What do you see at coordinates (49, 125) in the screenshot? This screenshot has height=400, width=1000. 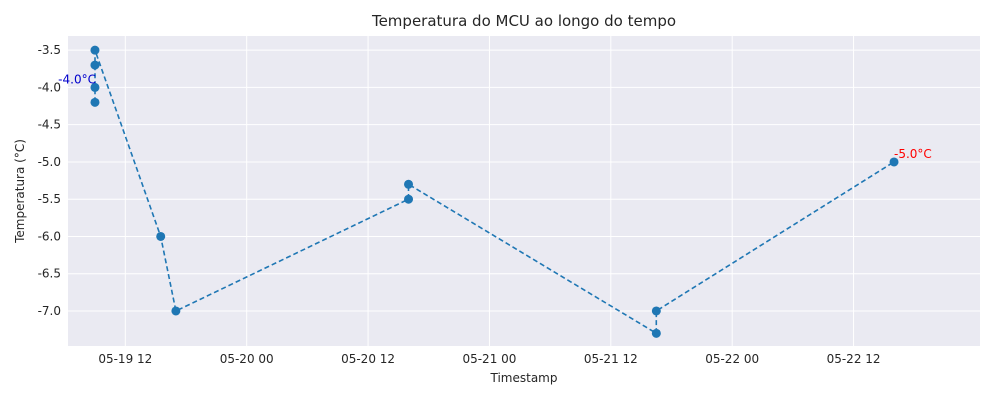 I see `y-tick-label: -4.5` at bounding box center [49, 125].